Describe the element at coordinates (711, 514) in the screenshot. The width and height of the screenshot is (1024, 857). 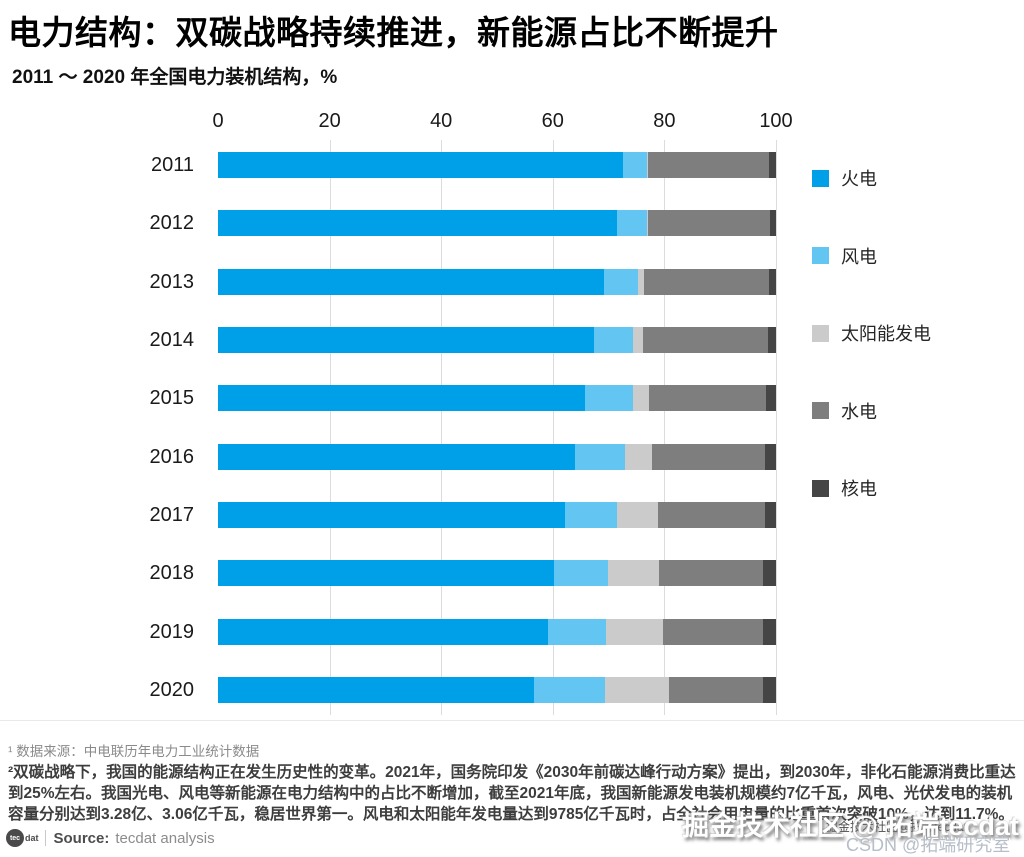
I see `bar-segment-2017-hydro` at that location.